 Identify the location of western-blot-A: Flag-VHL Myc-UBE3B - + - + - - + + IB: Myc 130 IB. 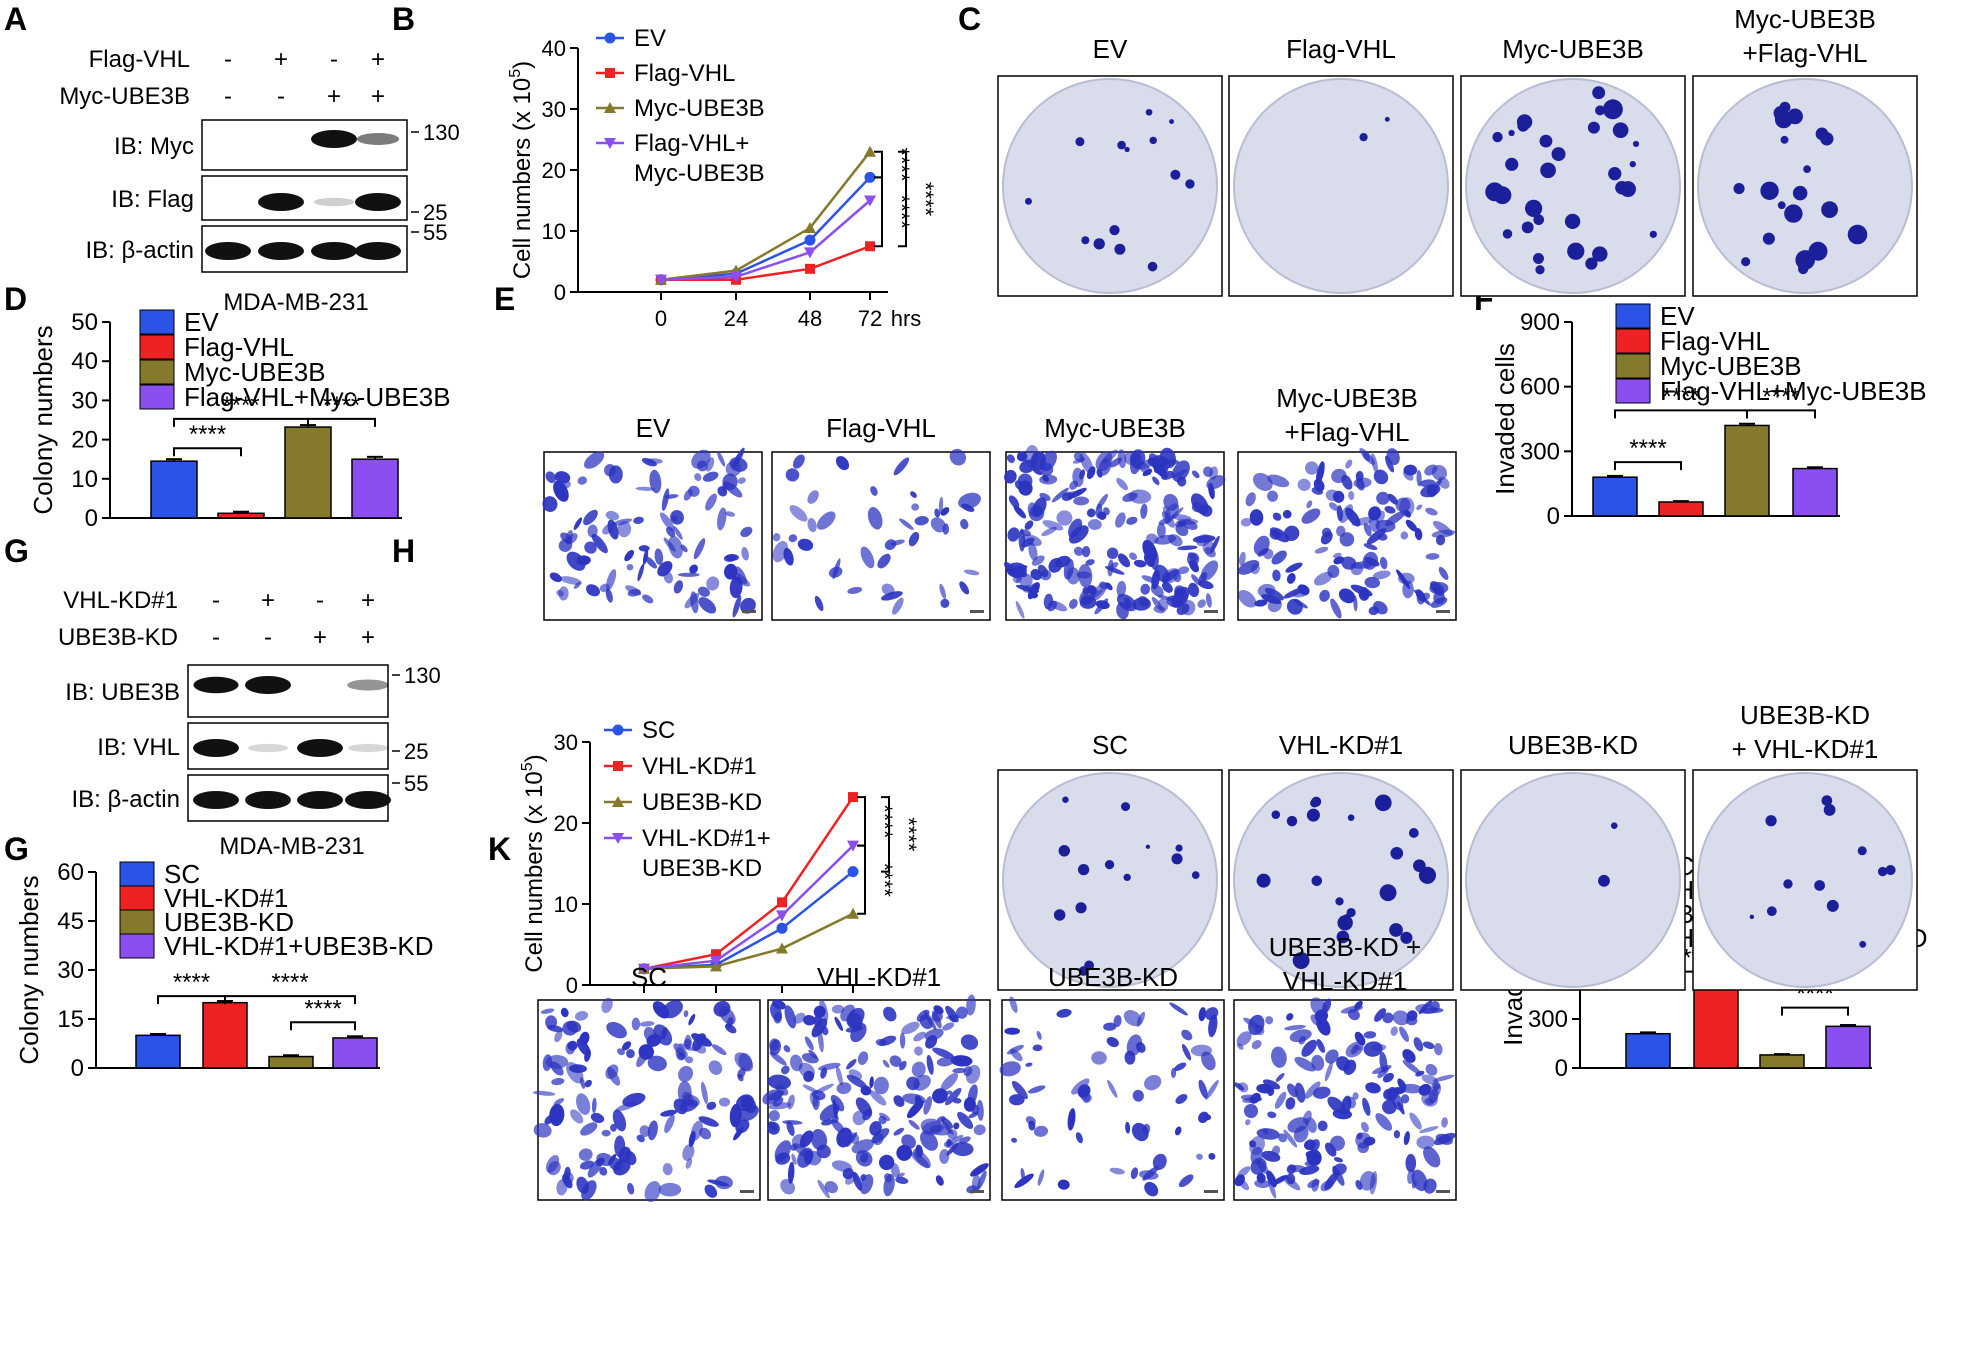
(259, 181).